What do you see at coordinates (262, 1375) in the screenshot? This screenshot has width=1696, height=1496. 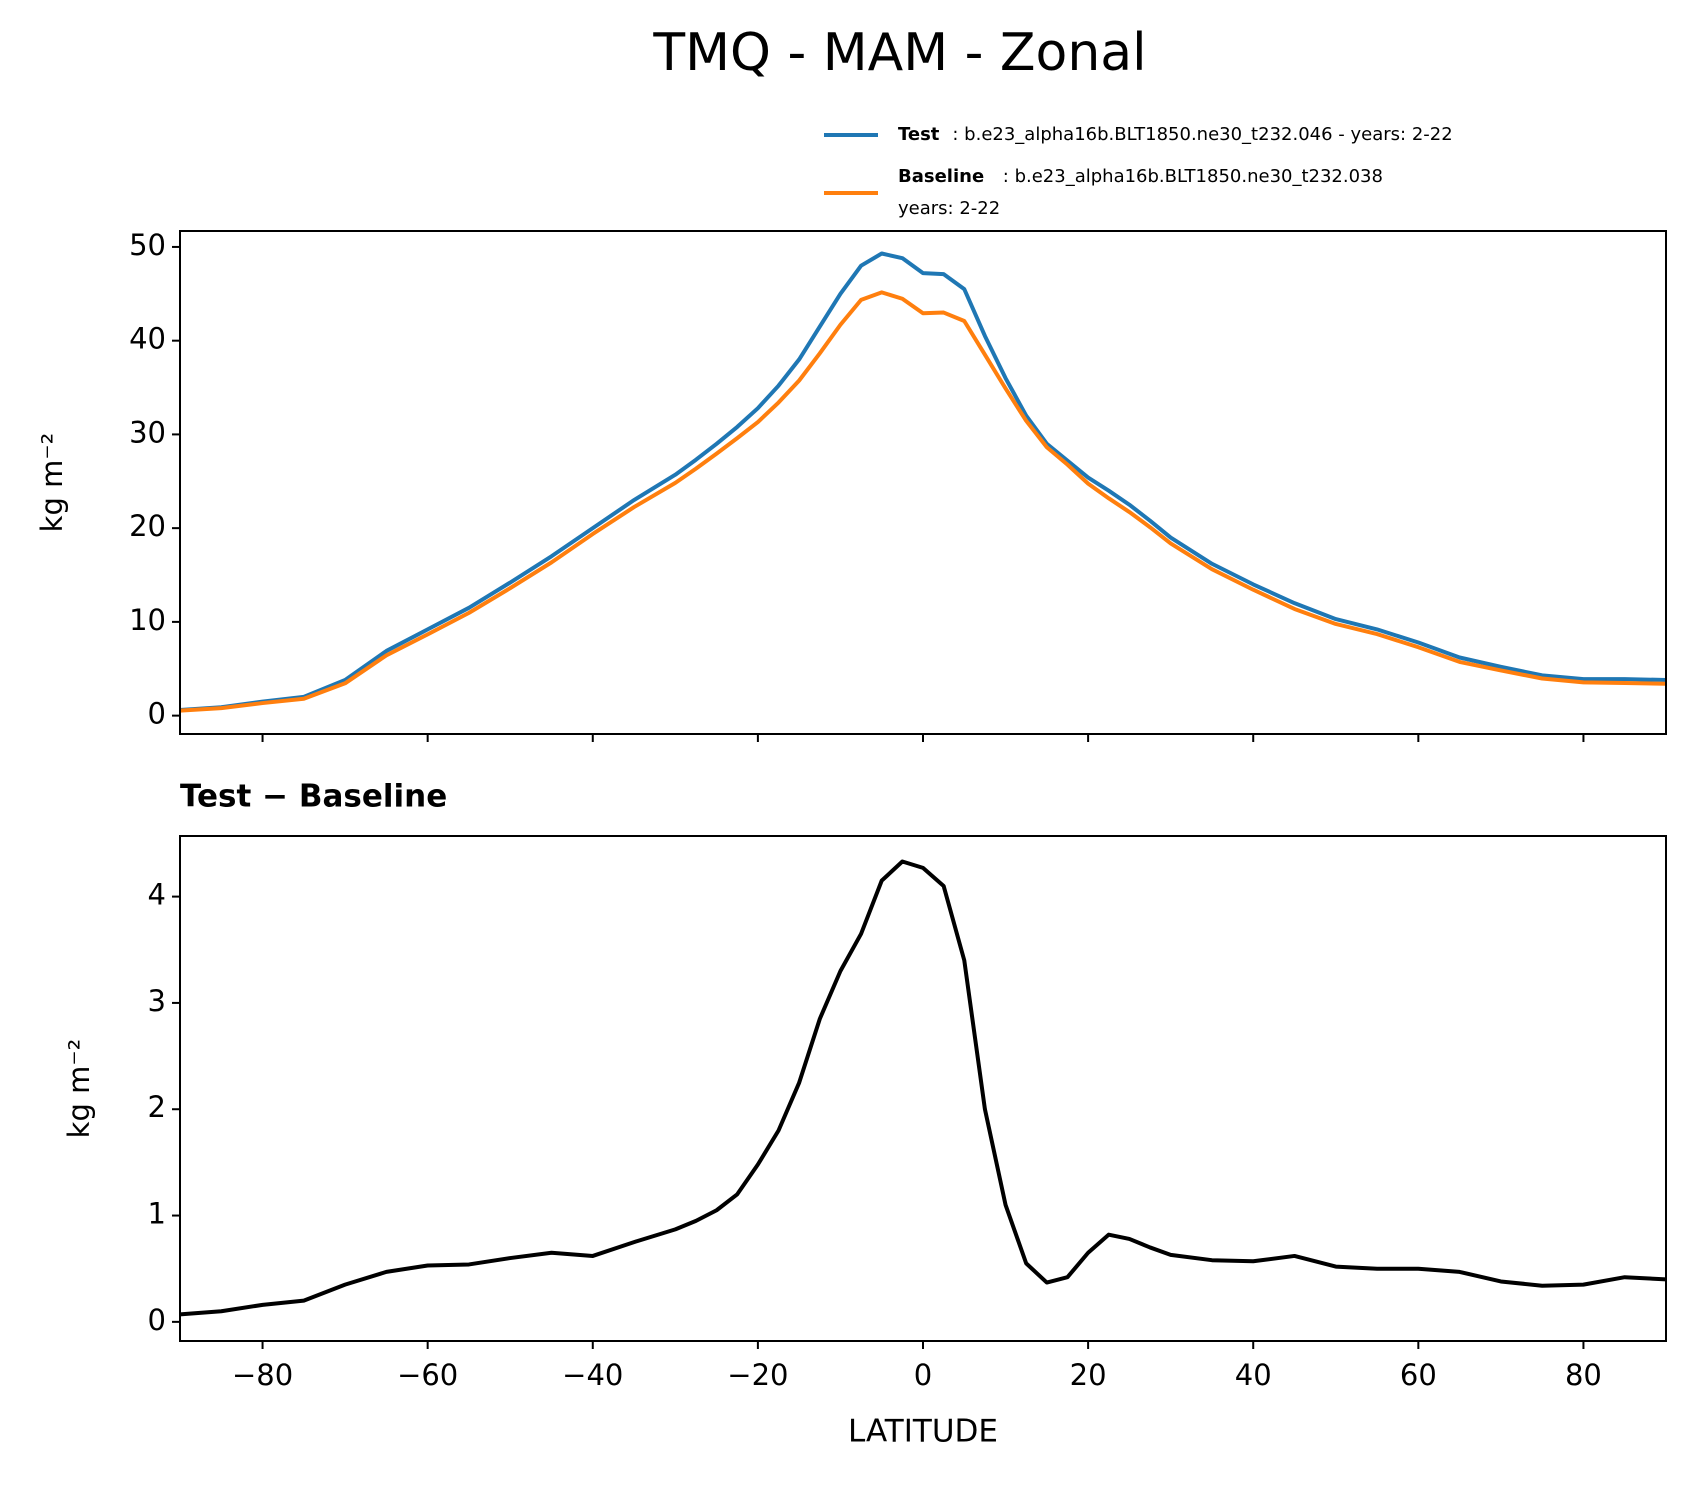 I see `x-tick-label: −80` at bounding box center [262, 1375].